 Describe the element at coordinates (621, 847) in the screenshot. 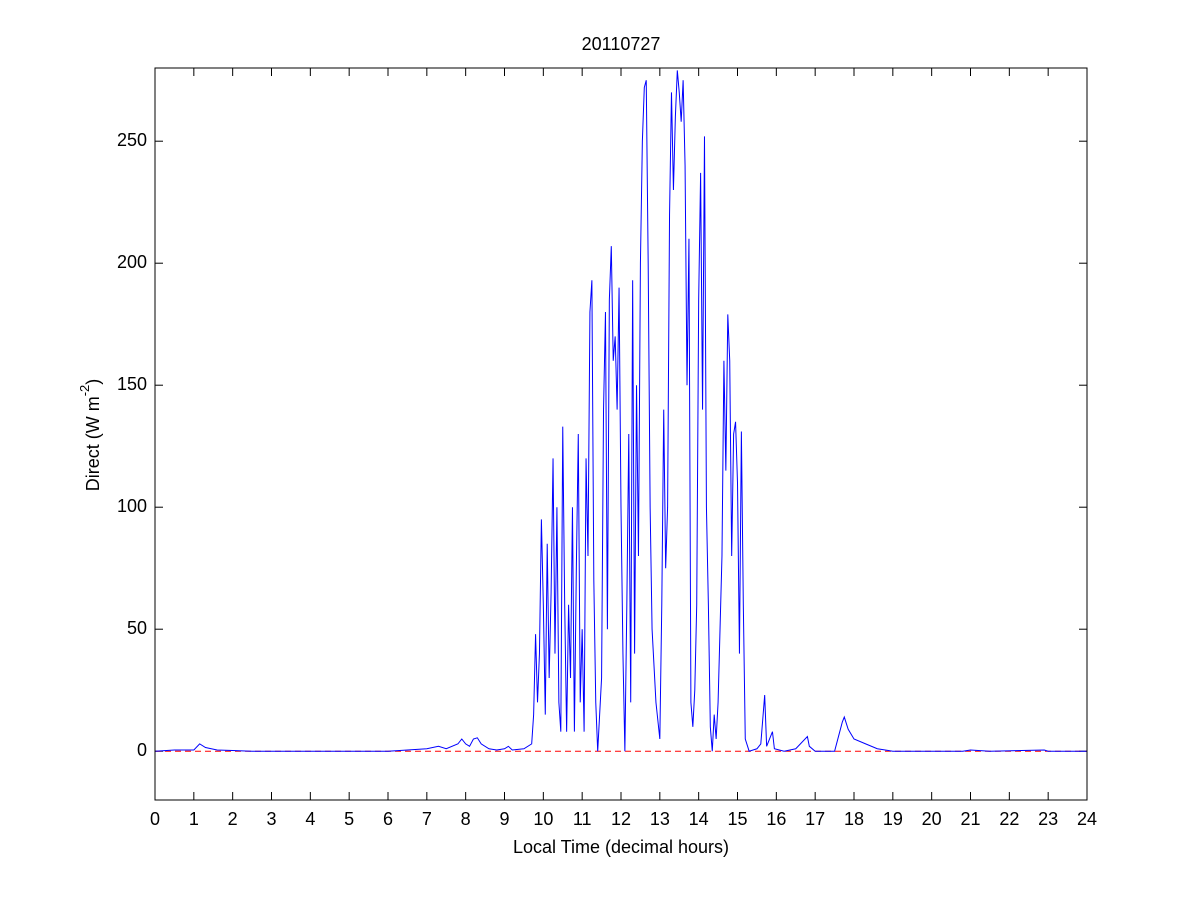

I see `x-axis-label: Local Time (decimal hours)` at that location.